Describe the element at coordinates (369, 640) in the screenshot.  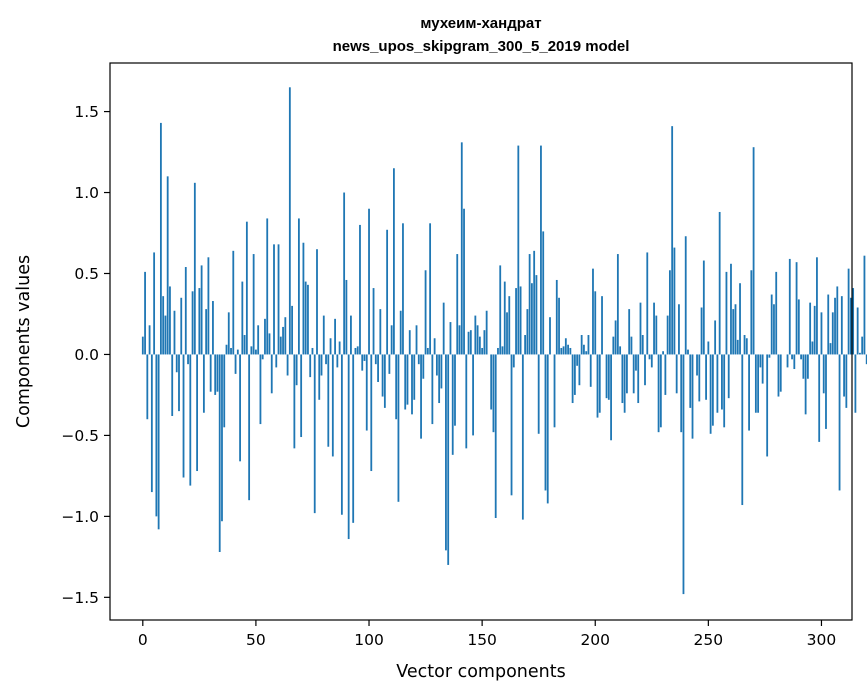
I see `x-tick-label: 100` at that location.